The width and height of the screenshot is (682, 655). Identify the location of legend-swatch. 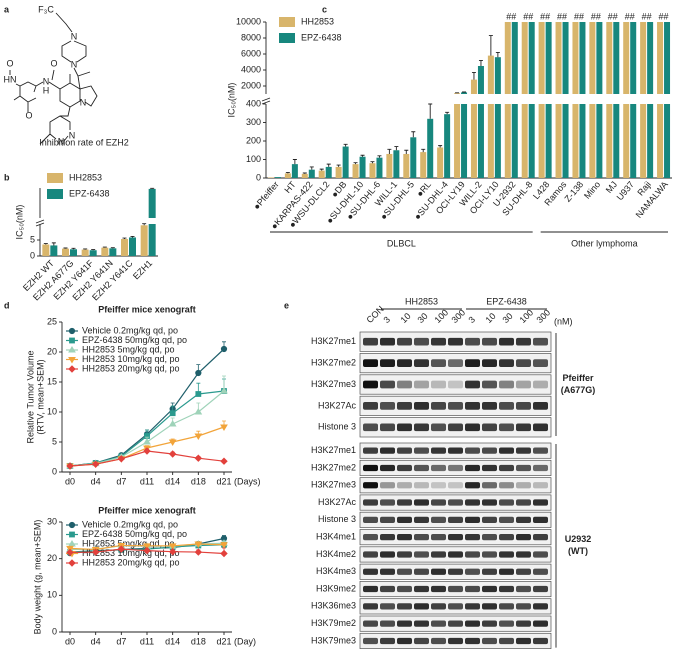
(287, 22).